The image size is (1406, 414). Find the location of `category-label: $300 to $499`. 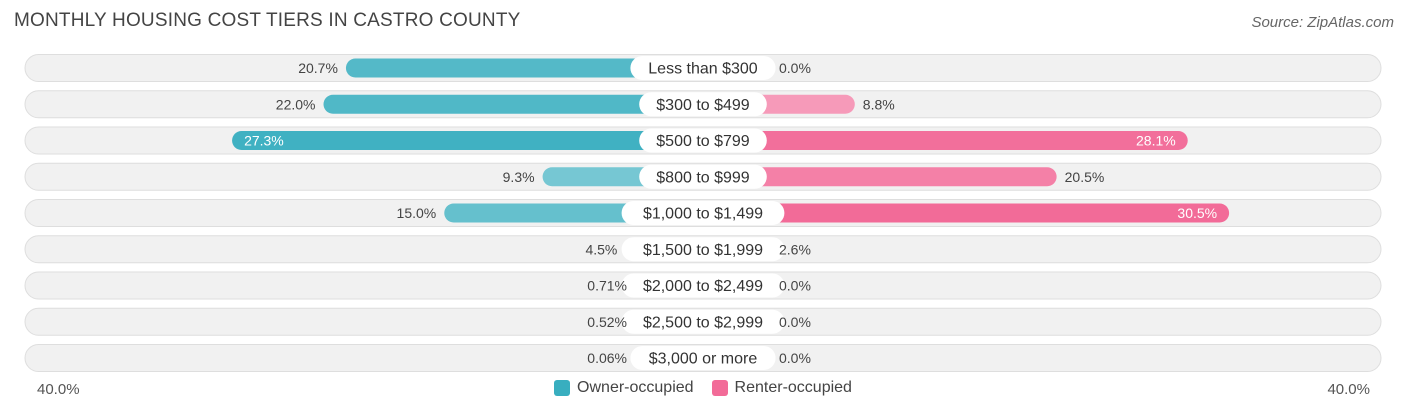

category-label: $300 to $499 is located at coordinates (703, 105).